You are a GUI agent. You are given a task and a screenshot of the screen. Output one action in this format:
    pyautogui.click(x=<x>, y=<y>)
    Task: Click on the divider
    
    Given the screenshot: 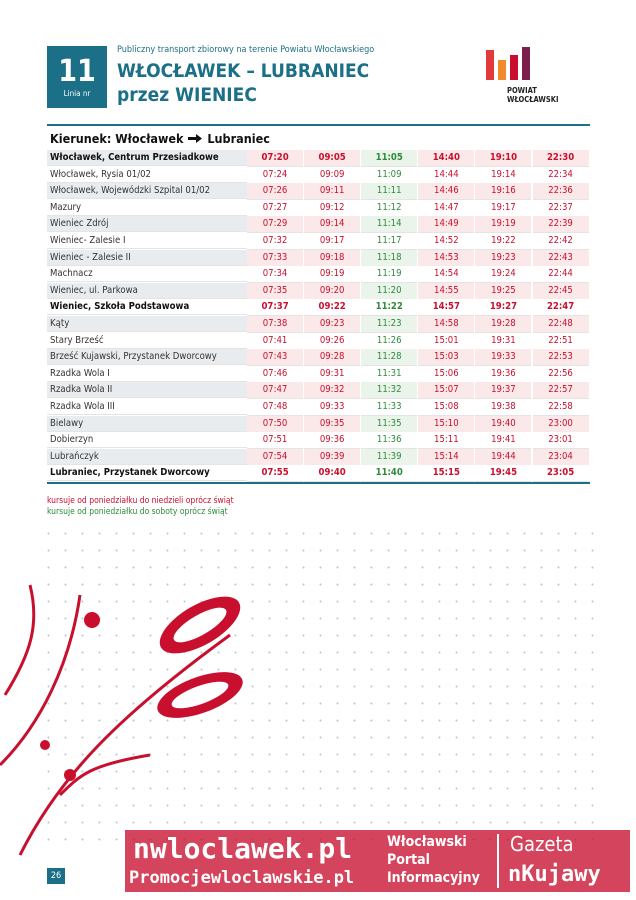 What is the action you would take?
    pyautogui.click(x=498, y=861)
    